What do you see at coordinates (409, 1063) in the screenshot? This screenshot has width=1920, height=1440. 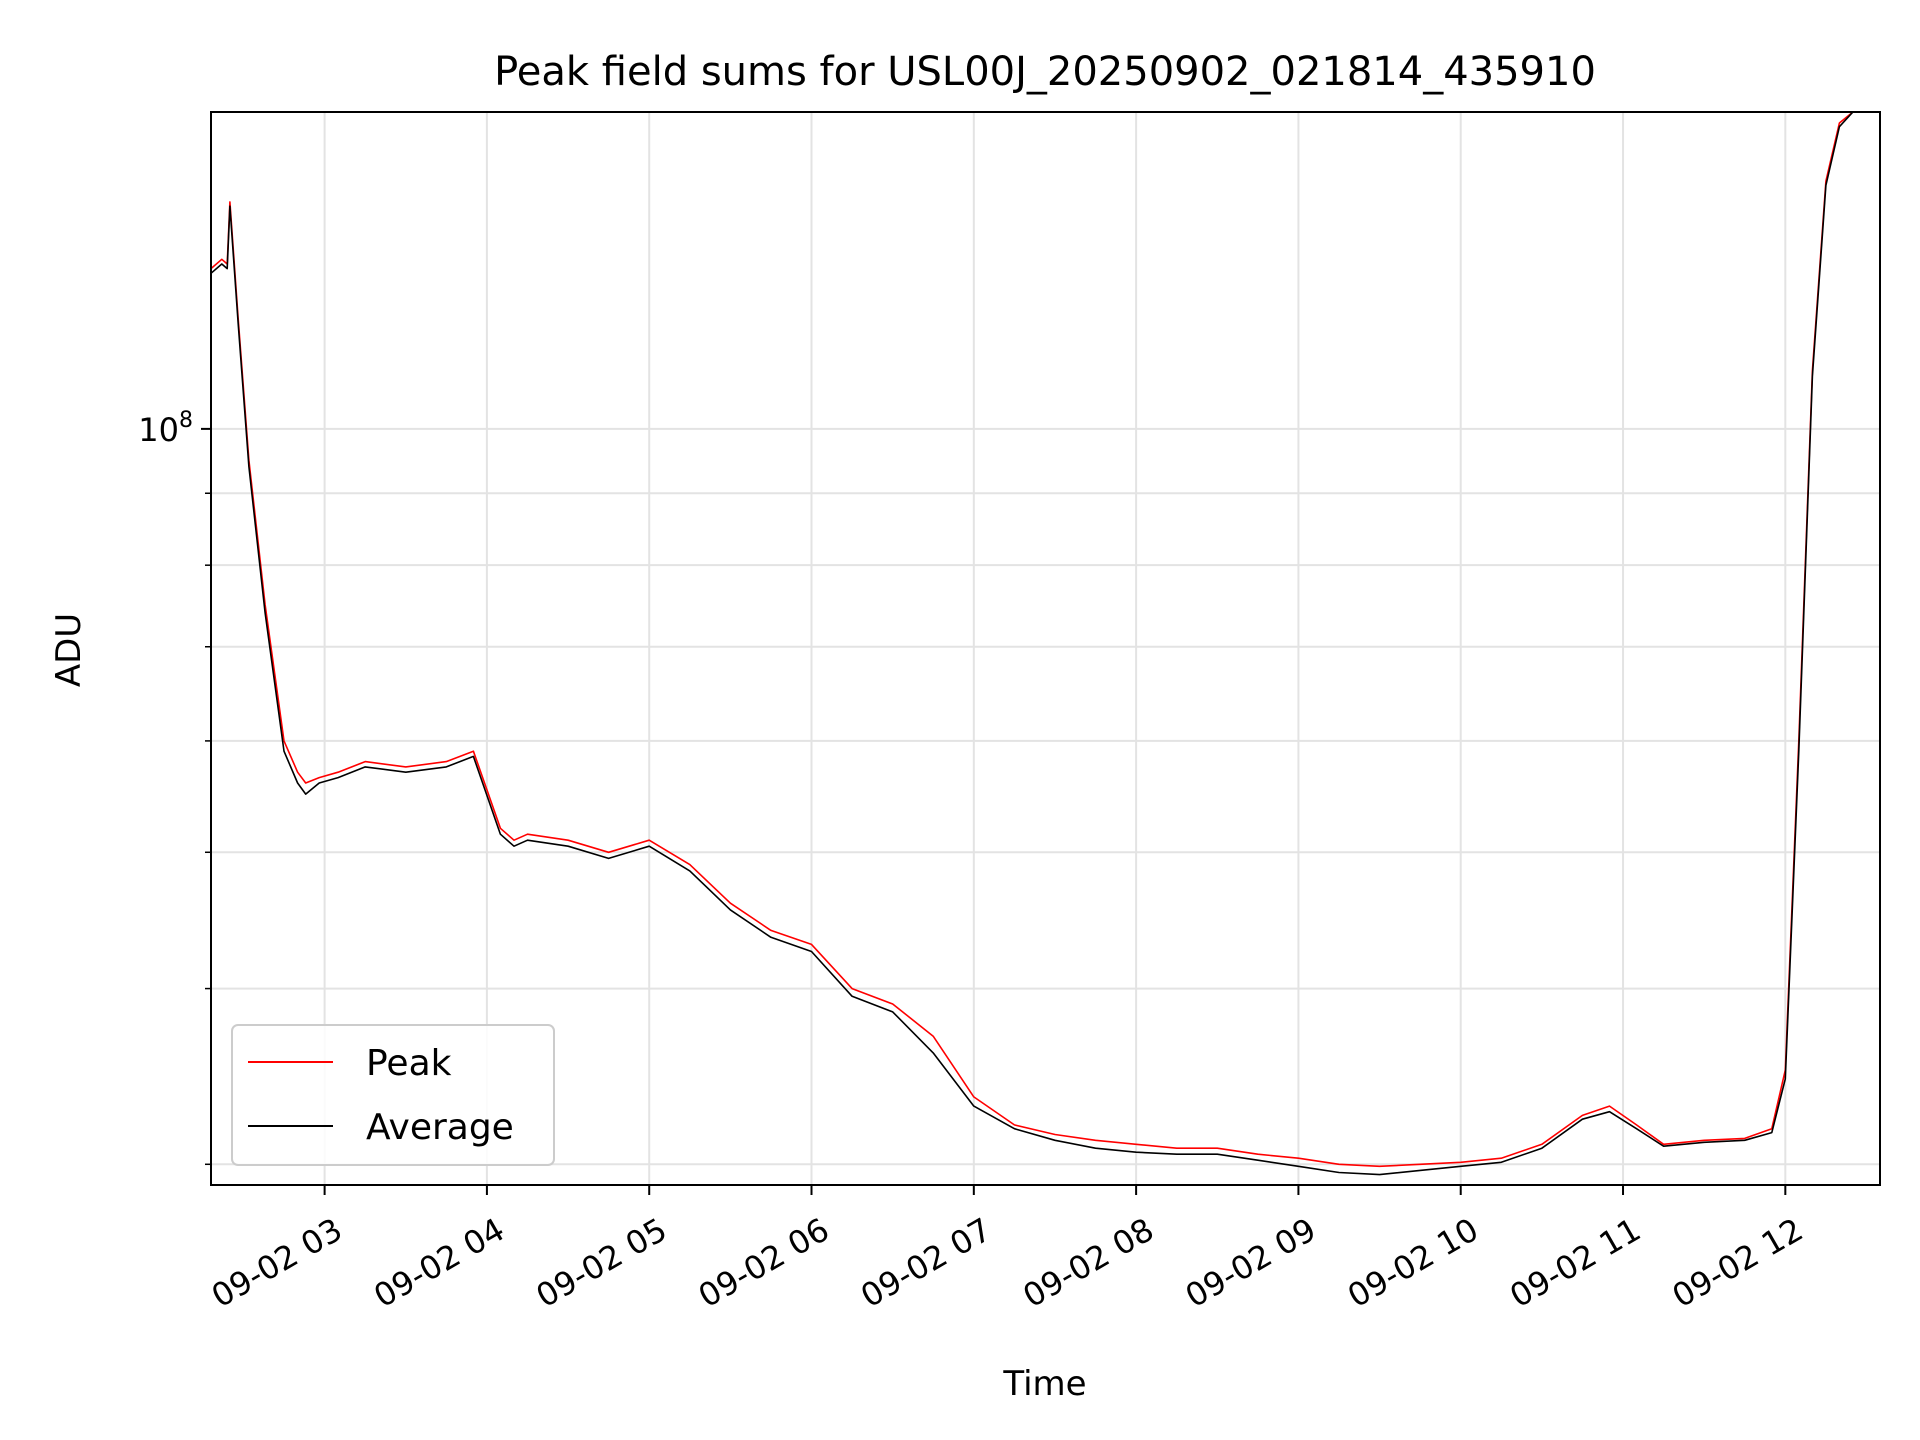 I see `legend-label-peak: Peak` at bounding box center [409, 1063].